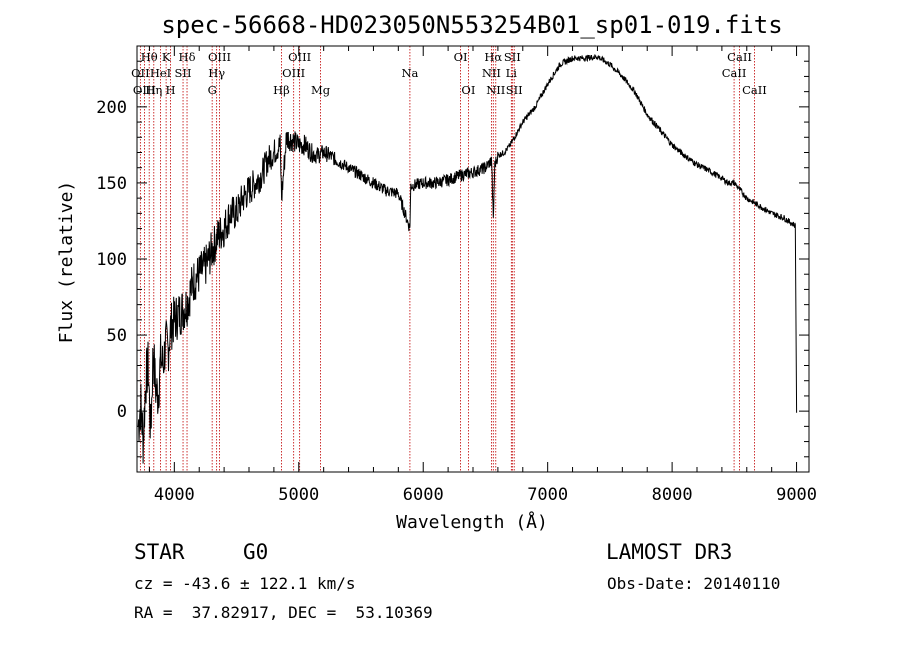 The image size is (900, 649). I want to click on spectral-line-label: Hα, so click(493, 57).